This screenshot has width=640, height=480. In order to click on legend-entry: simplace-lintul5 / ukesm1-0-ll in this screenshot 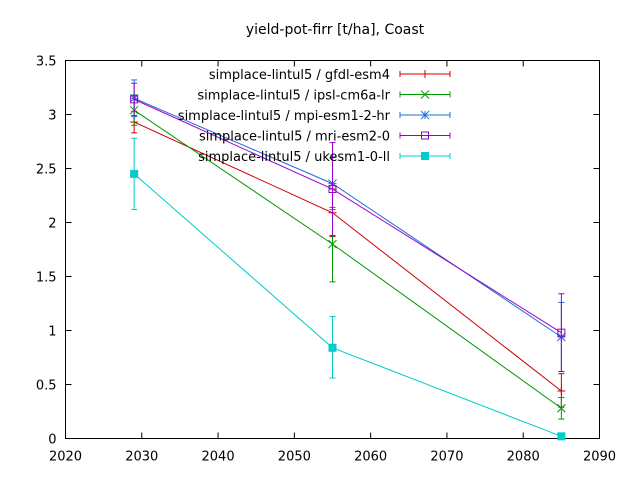, I will do `click(324, 157)`.